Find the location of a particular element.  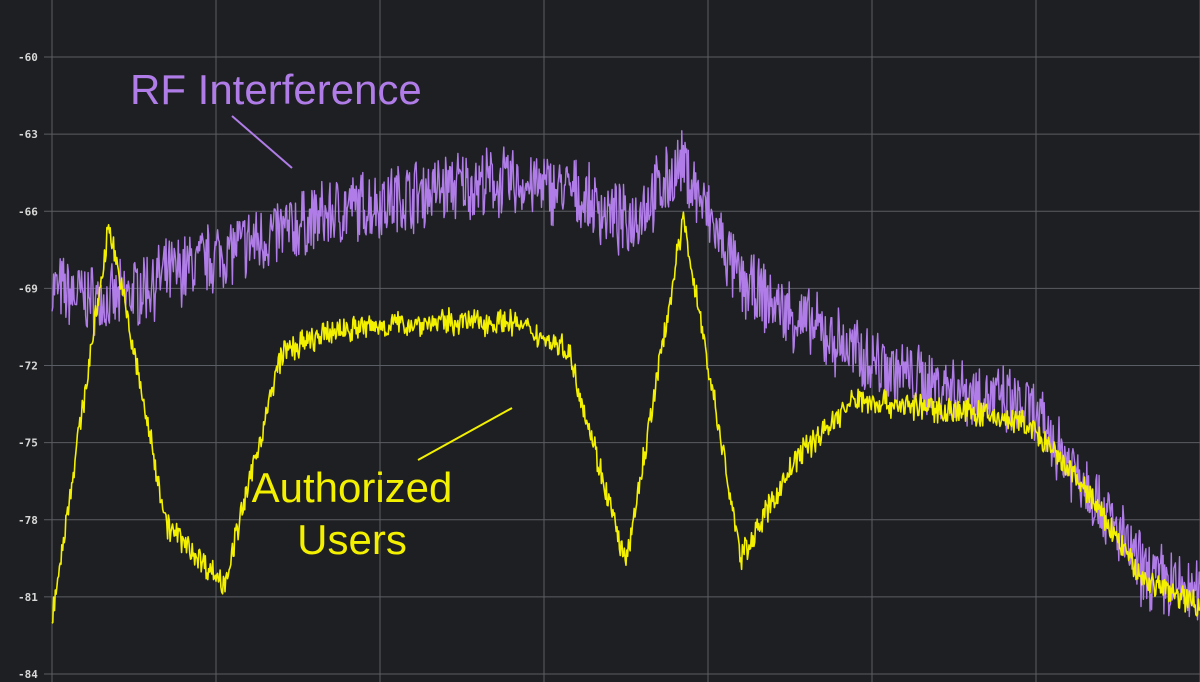

y-tick-label: -84 is located at coordinates (28, 674).